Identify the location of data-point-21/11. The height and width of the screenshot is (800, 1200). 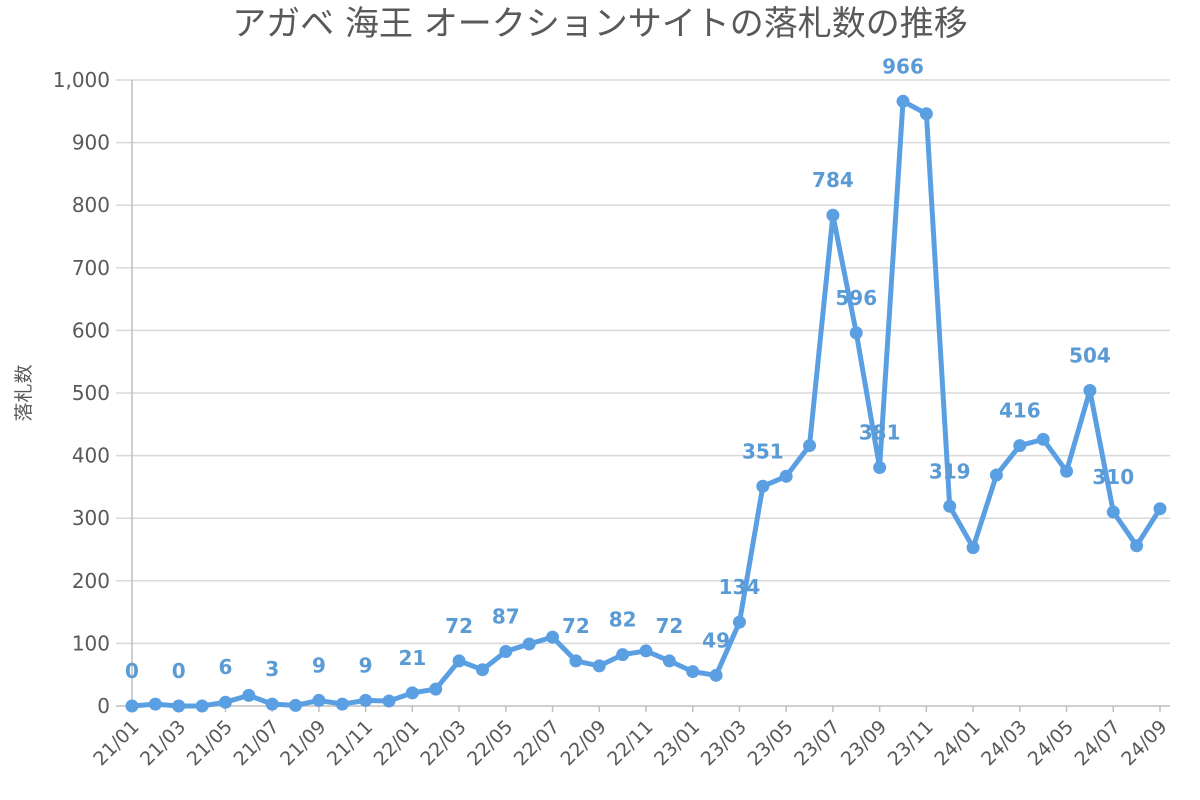
(366, 700).